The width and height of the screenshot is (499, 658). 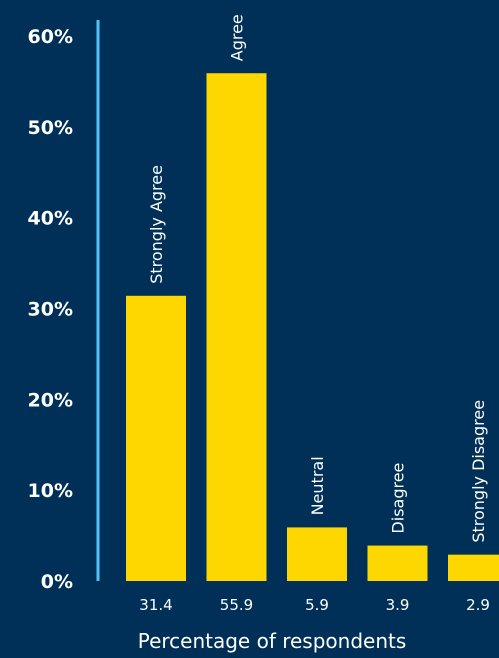 What do you see at coordinates (478, 605) in the screenshot?
I see `bar-value-label: 2.9` at bounding box center [478, 605].